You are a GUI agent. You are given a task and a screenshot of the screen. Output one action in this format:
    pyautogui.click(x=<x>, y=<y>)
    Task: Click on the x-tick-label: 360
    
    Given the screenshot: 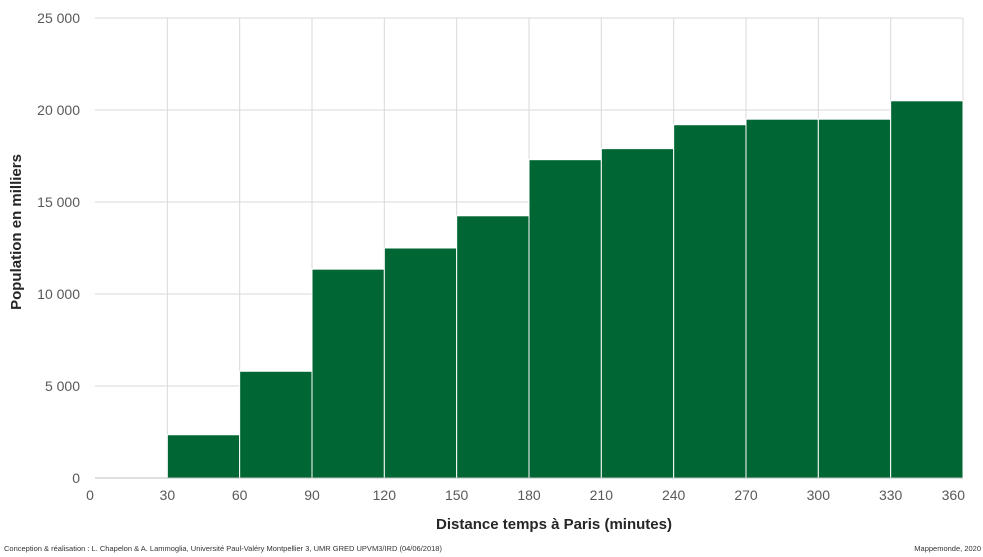 What is the action you would take?
    pyautogui.click(x=954, y=495)
    